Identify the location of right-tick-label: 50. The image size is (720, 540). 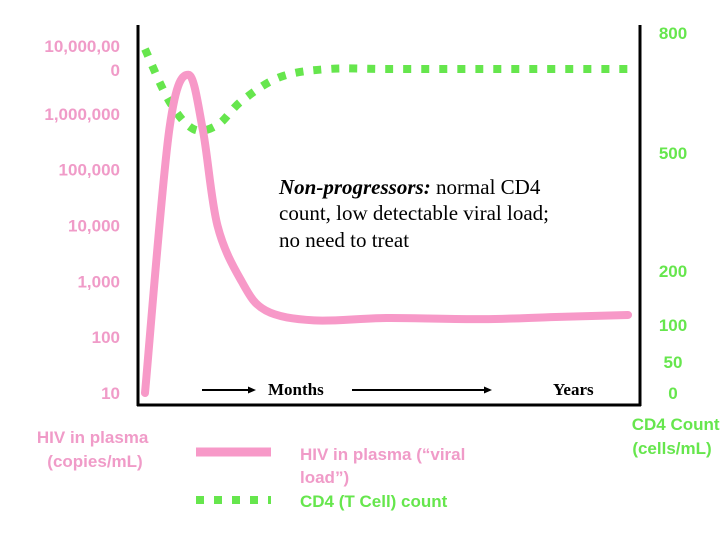
(673, 362).